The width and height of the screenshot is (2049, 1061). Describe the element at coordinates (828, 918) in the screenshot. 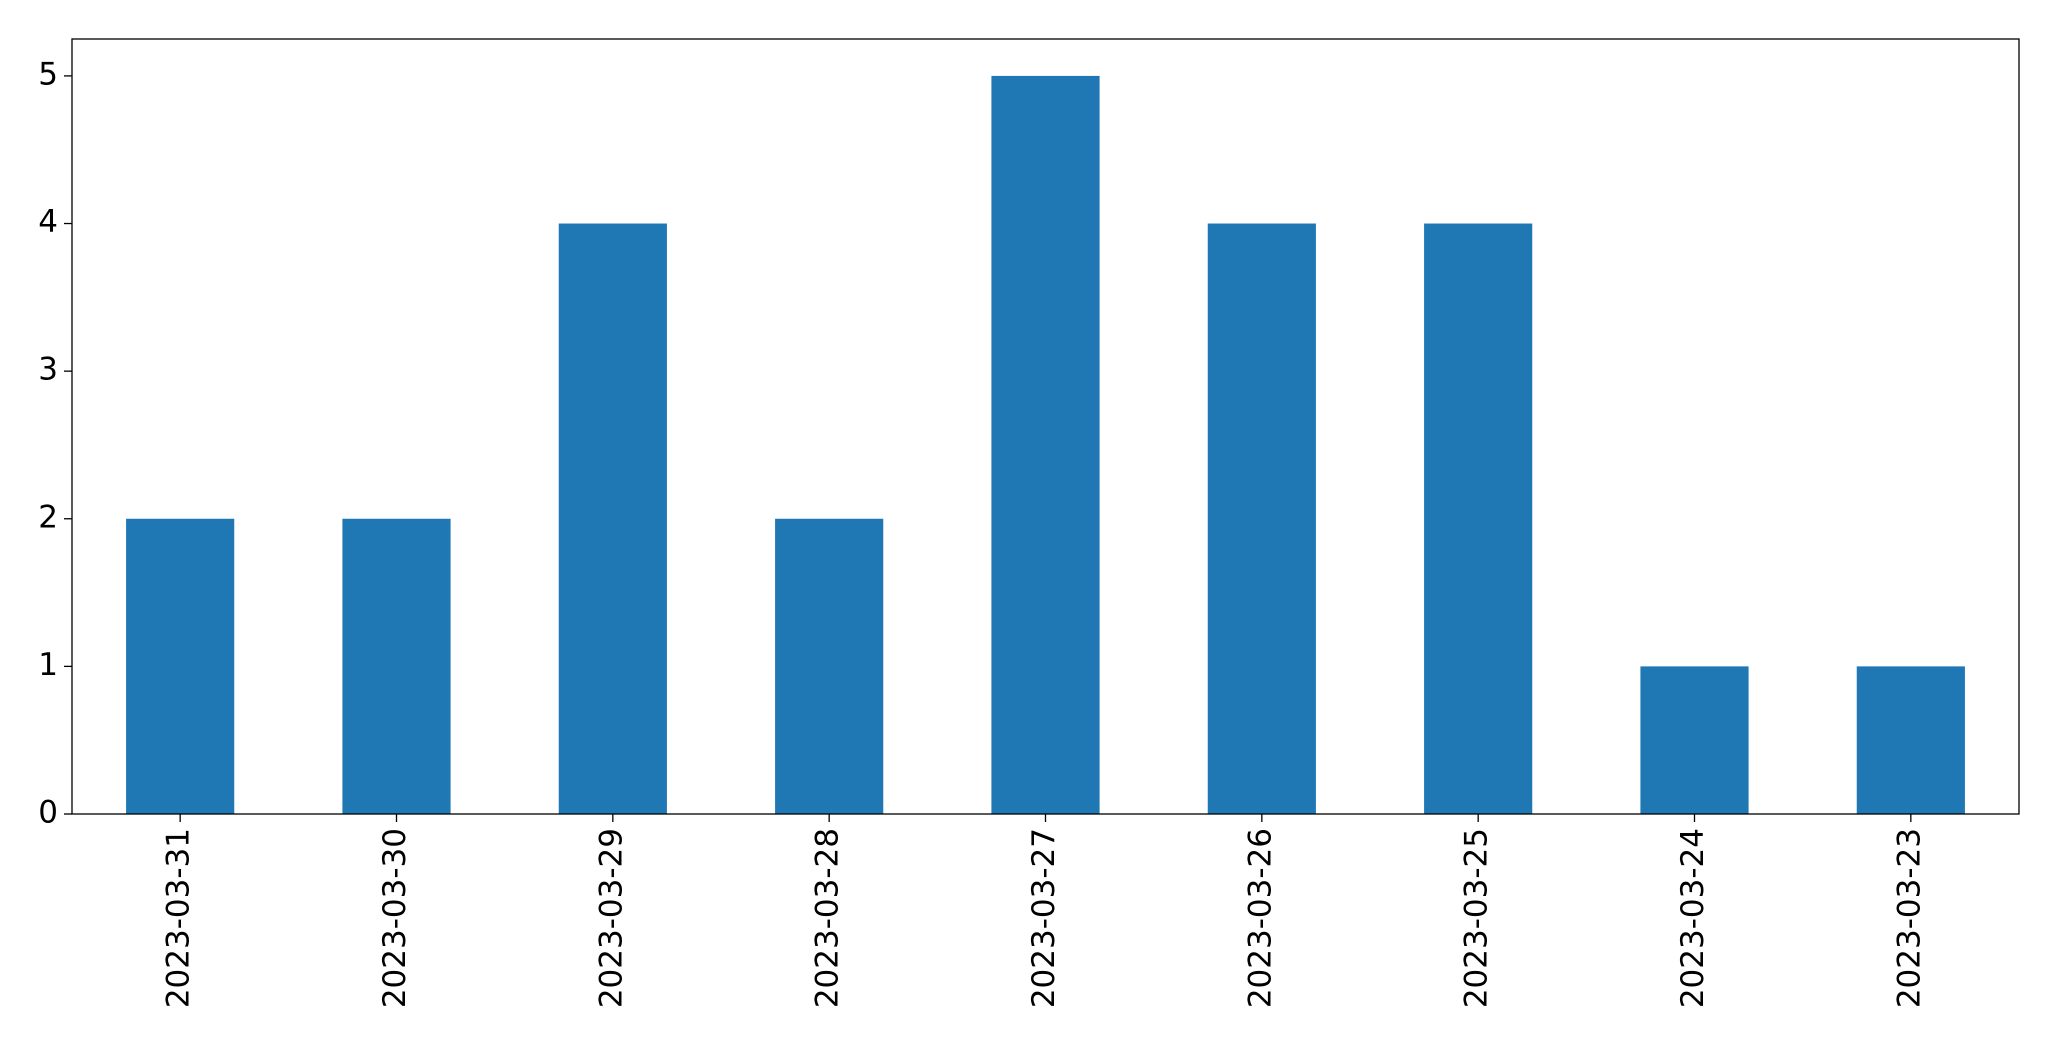

I see `x-tick-label: 2023-03-28` at that location.